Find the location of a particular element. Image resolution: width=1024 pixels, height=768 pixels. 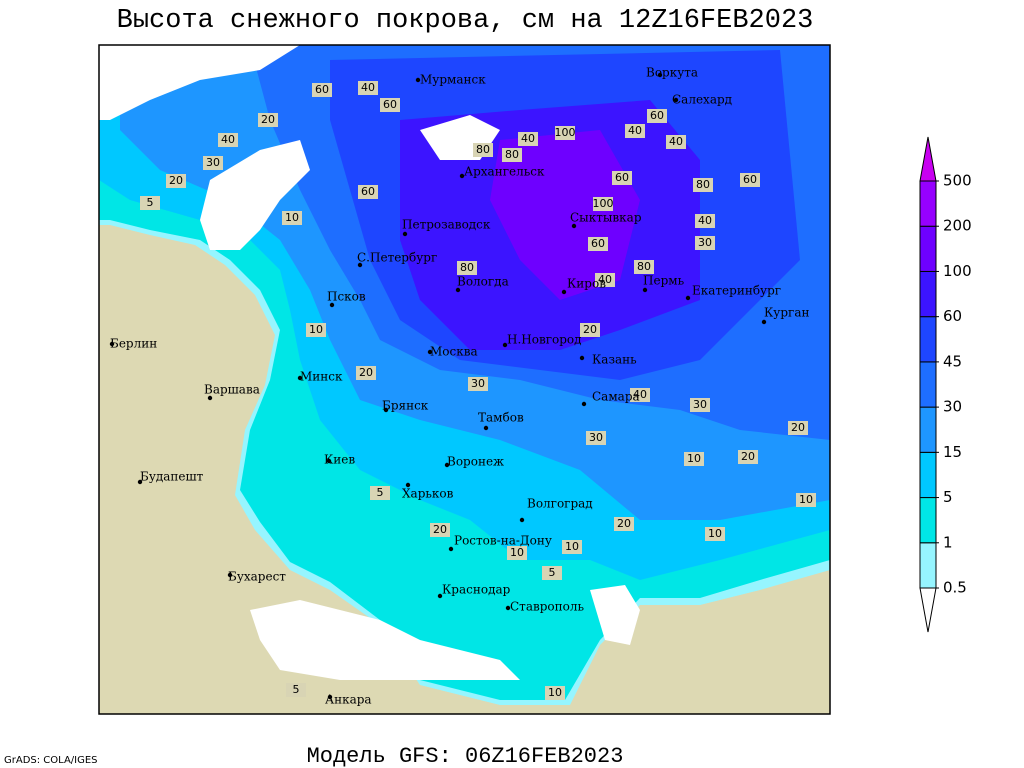

contour-label: 5 is located at coordinates (296, 689).